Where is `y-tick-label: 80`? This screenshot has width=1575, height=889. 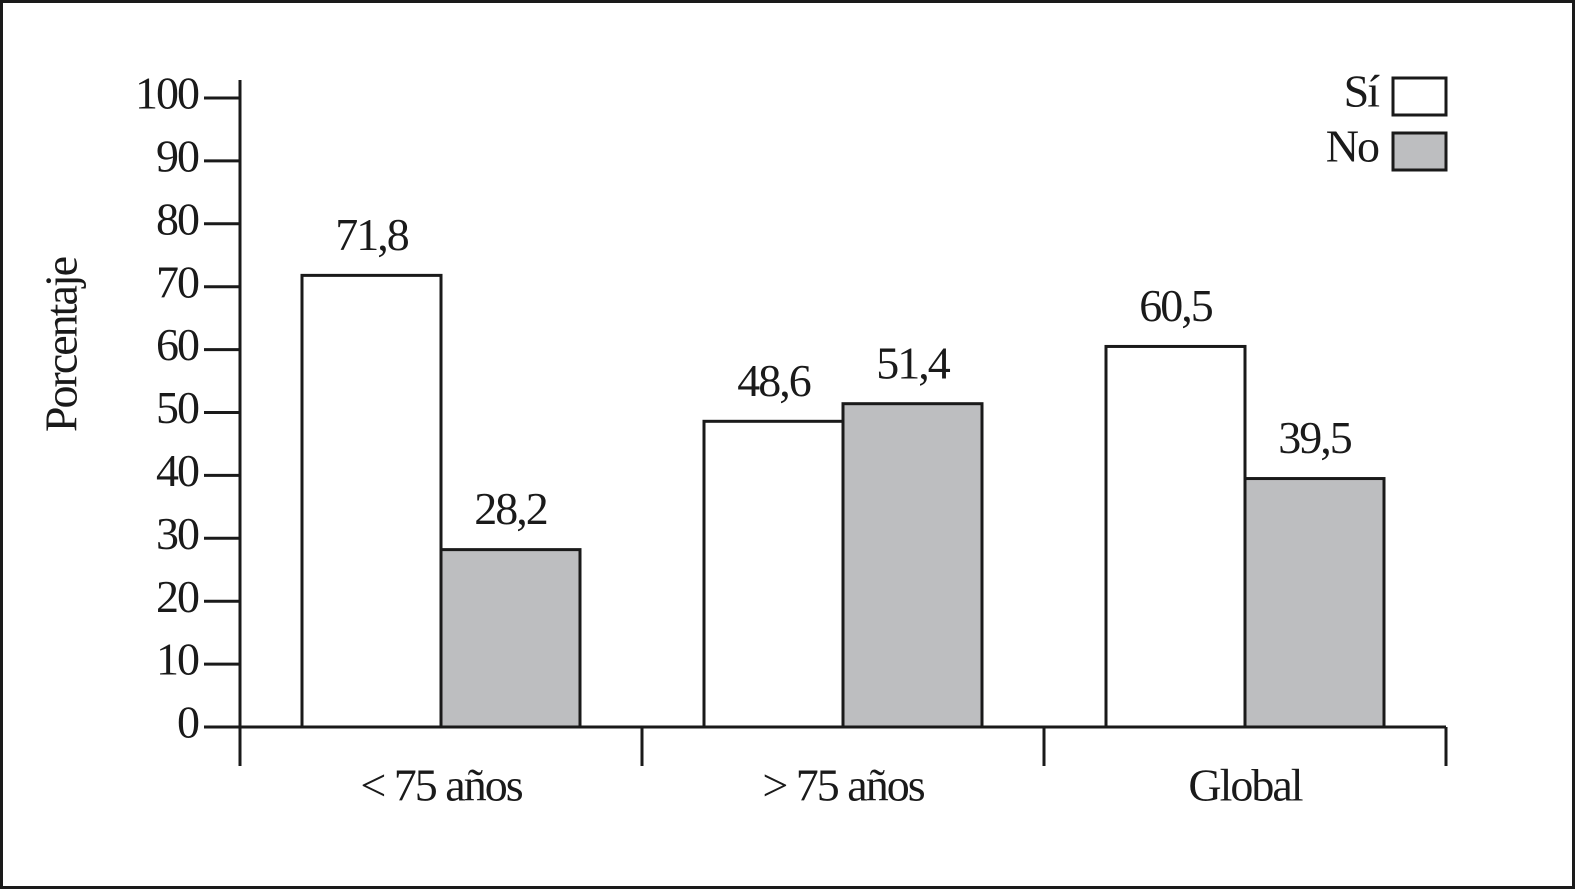 y-tick-label: 80 is located at coordinates (177, 218).